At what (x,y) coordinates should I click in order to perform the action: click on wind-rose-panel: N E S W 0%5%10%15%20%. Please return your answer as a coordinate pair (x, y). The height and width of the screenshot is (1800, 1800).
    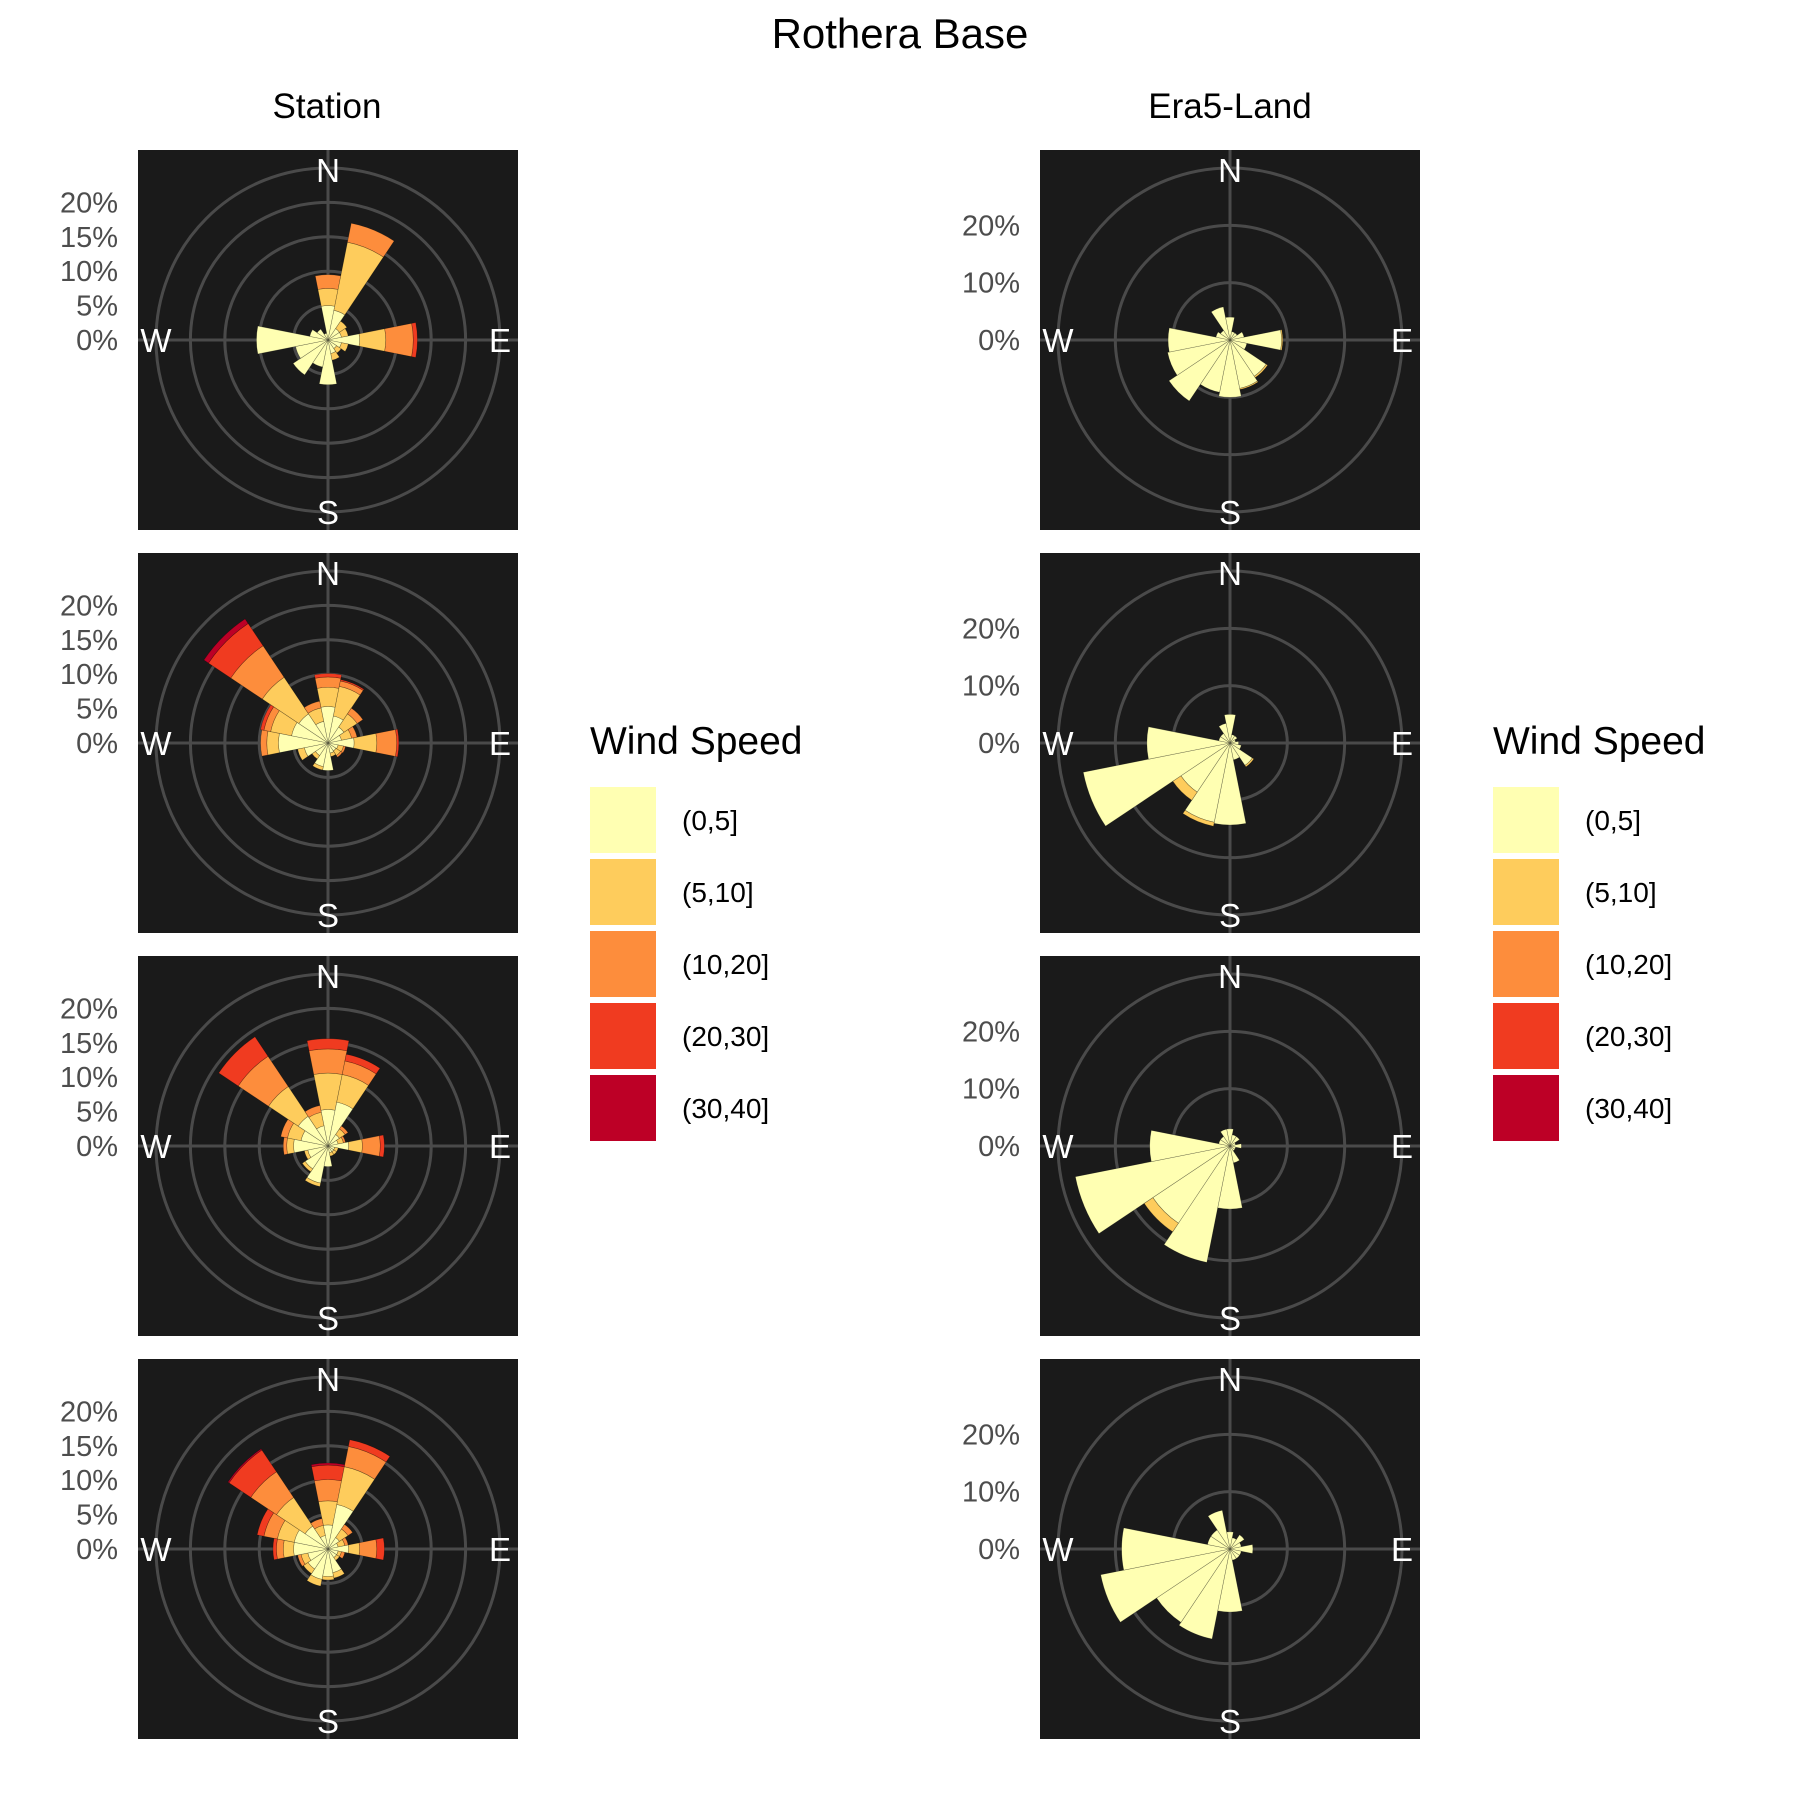
    Looking at the image, I should click on (289, 340).